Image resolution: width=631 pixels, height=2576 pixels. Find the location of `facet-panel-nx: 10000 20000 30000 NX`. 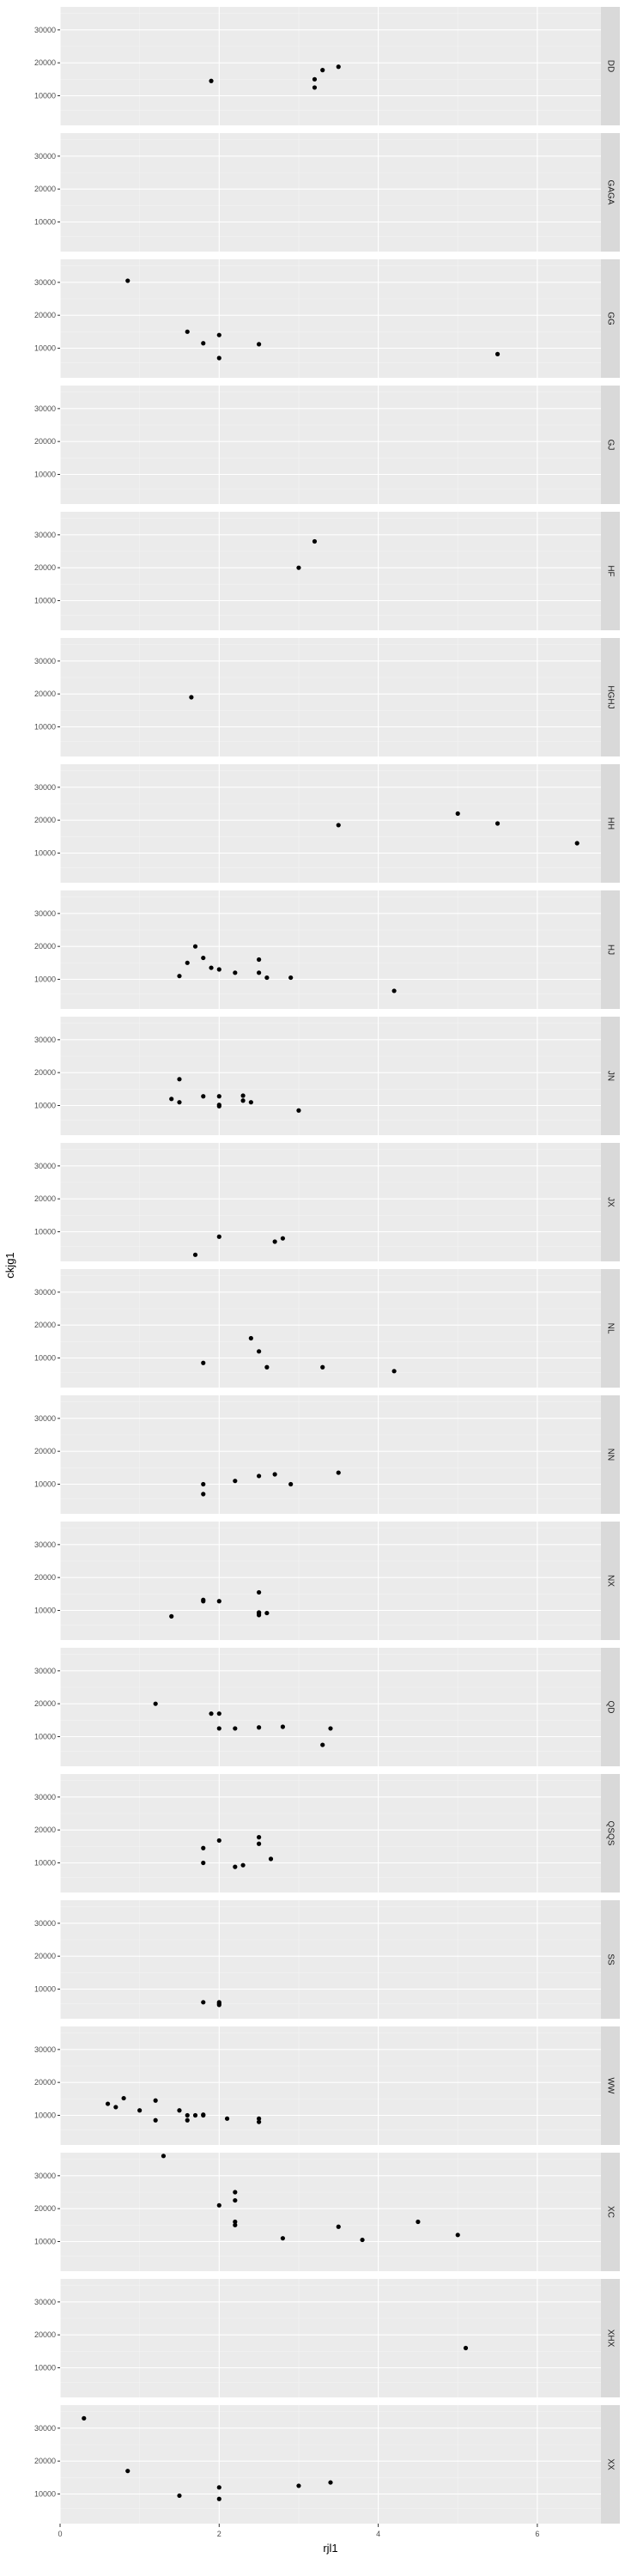

facet-panel-nx: 10000 20000 30000 NX is located at coordinates (327, 1581).